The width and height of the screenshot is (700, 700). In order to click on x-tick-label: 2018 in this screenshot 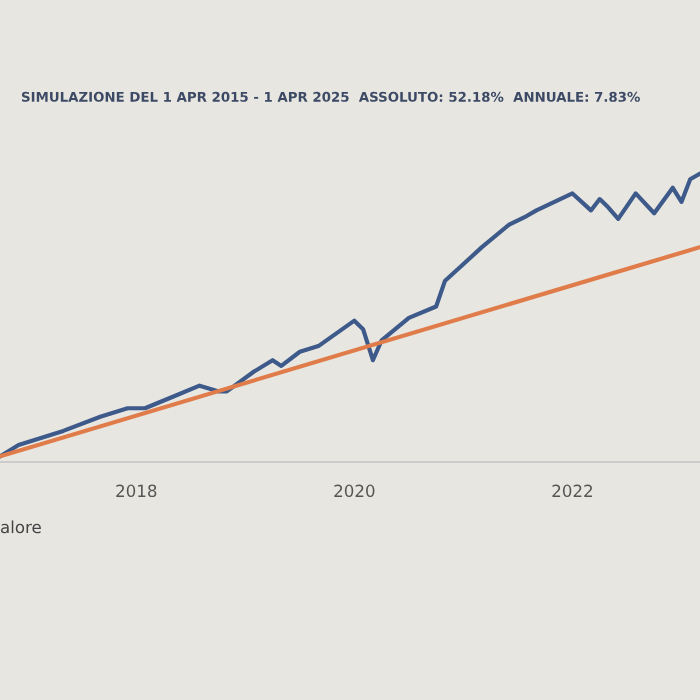, I will do `click(136, 491)`.